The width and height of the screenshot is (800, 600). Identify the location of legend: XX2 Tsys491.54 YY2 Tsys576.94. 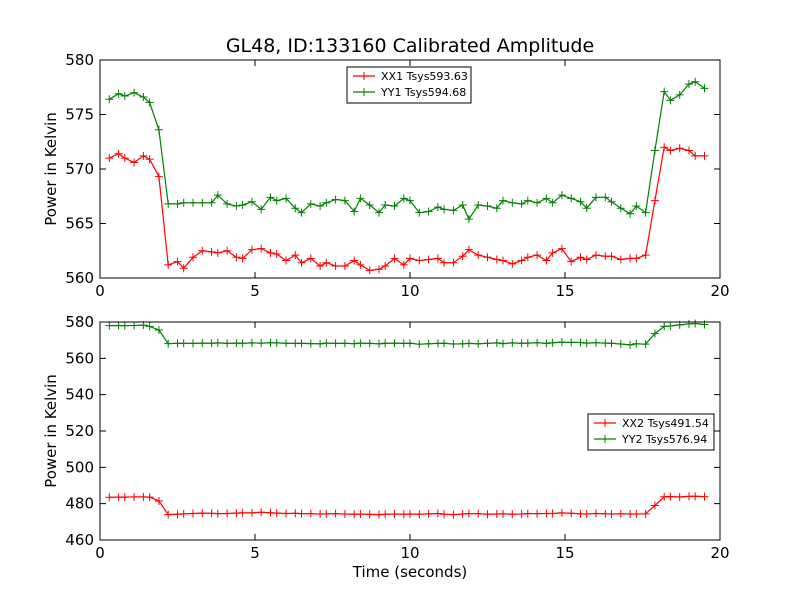
(651, 432).